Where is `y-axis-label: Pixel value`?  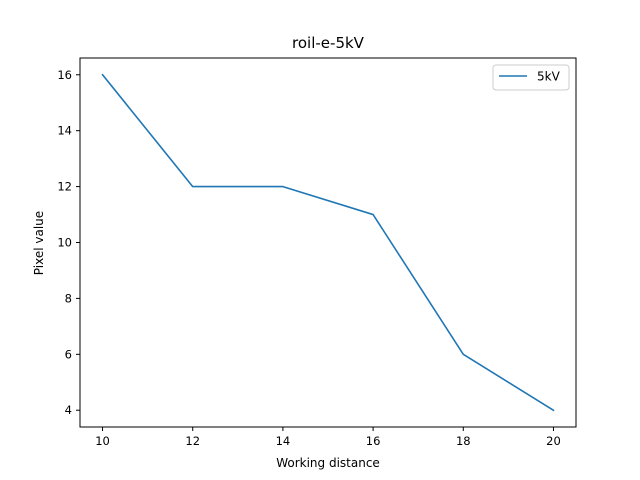 y-axis-label: Pixel value is located at coordinates (39, 243).